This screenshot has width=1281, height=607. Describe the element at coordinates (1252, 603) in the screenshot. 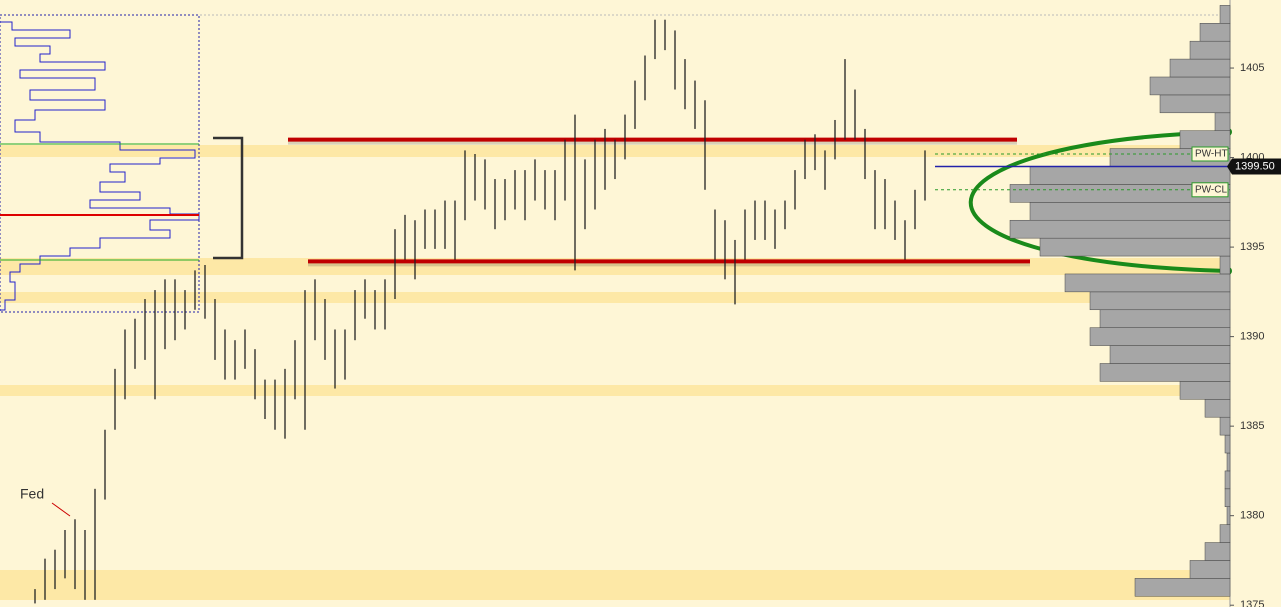

I see `y-tick-label: 1375` at that location.